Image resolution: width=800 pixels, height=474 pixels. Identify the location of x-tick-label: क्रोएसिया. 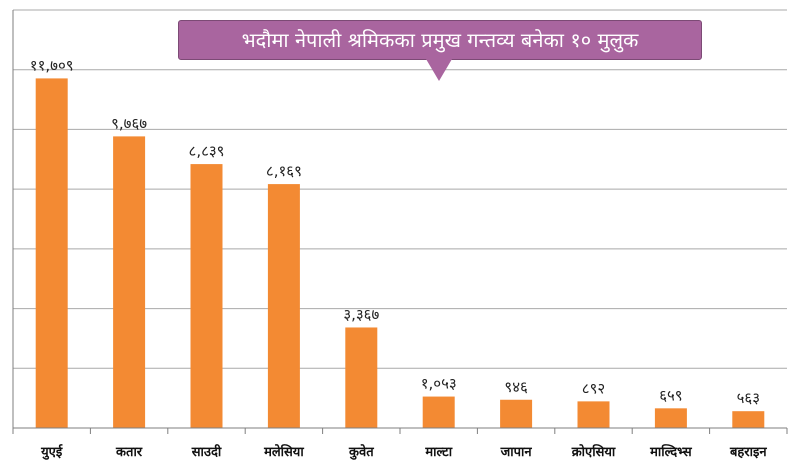
(593, 452).